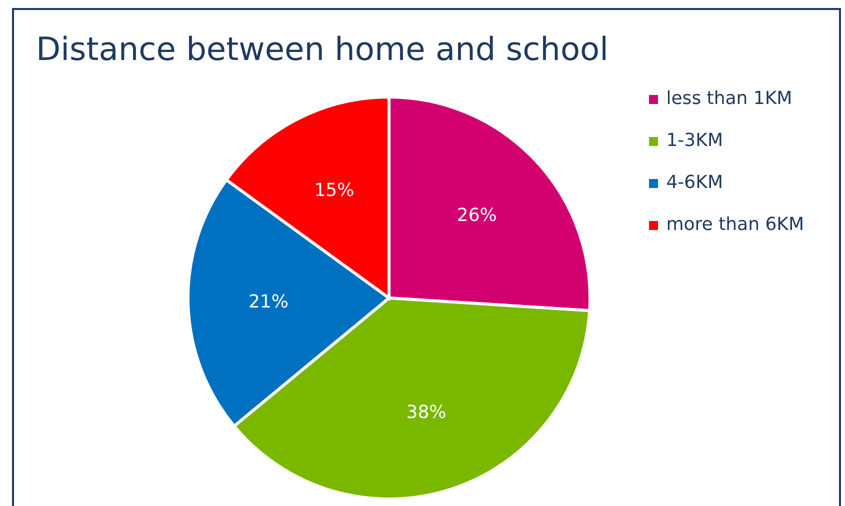 This screenshot has height=506, width=845. What do you see at coordinates (322, 49) in the screenshot?
I see `chart-title: Distance between home and school` at bounding box center [322, 49].